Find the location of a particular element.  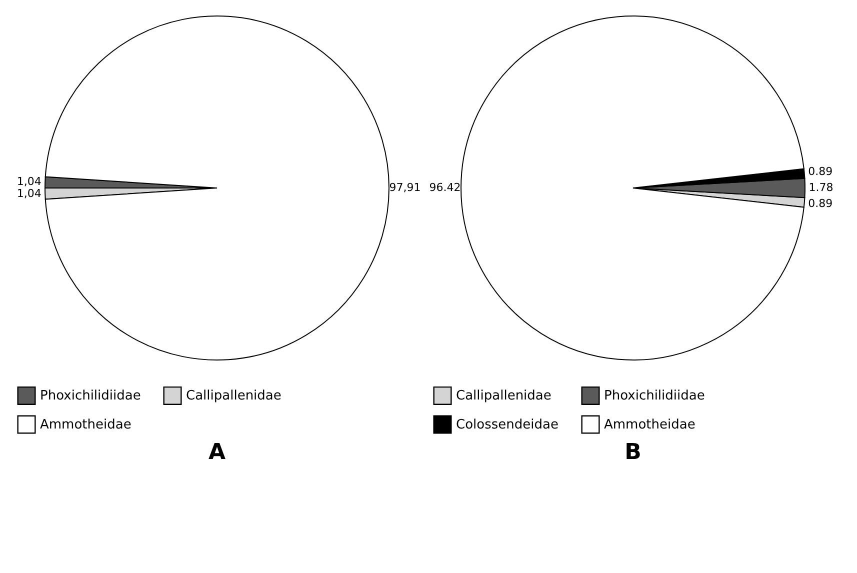

legend-label: Colossendeidae is located at coordinates (507, 425).